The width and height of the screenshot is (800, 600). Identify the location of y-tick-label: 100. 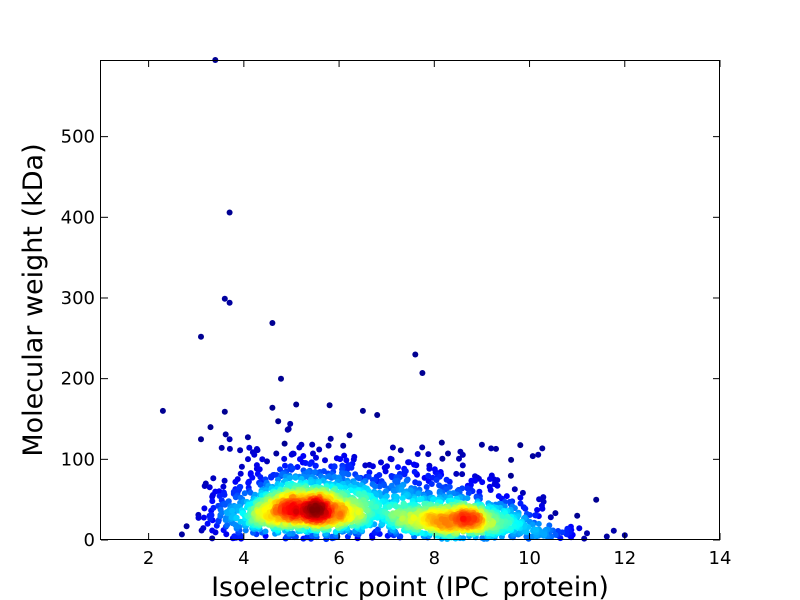
(78, 459).